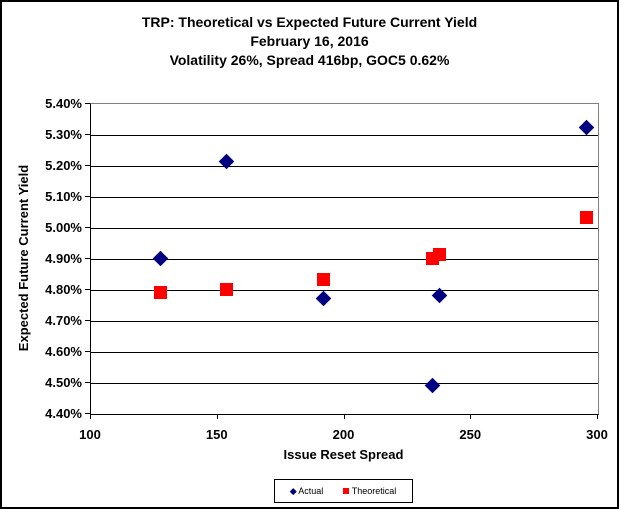  Describe the element at coordinates (309, 60) in the screenshot. I see `chart-subtitle-params: Volatility 26%, Spread 416bp, GOC5 0.62%` at that location.